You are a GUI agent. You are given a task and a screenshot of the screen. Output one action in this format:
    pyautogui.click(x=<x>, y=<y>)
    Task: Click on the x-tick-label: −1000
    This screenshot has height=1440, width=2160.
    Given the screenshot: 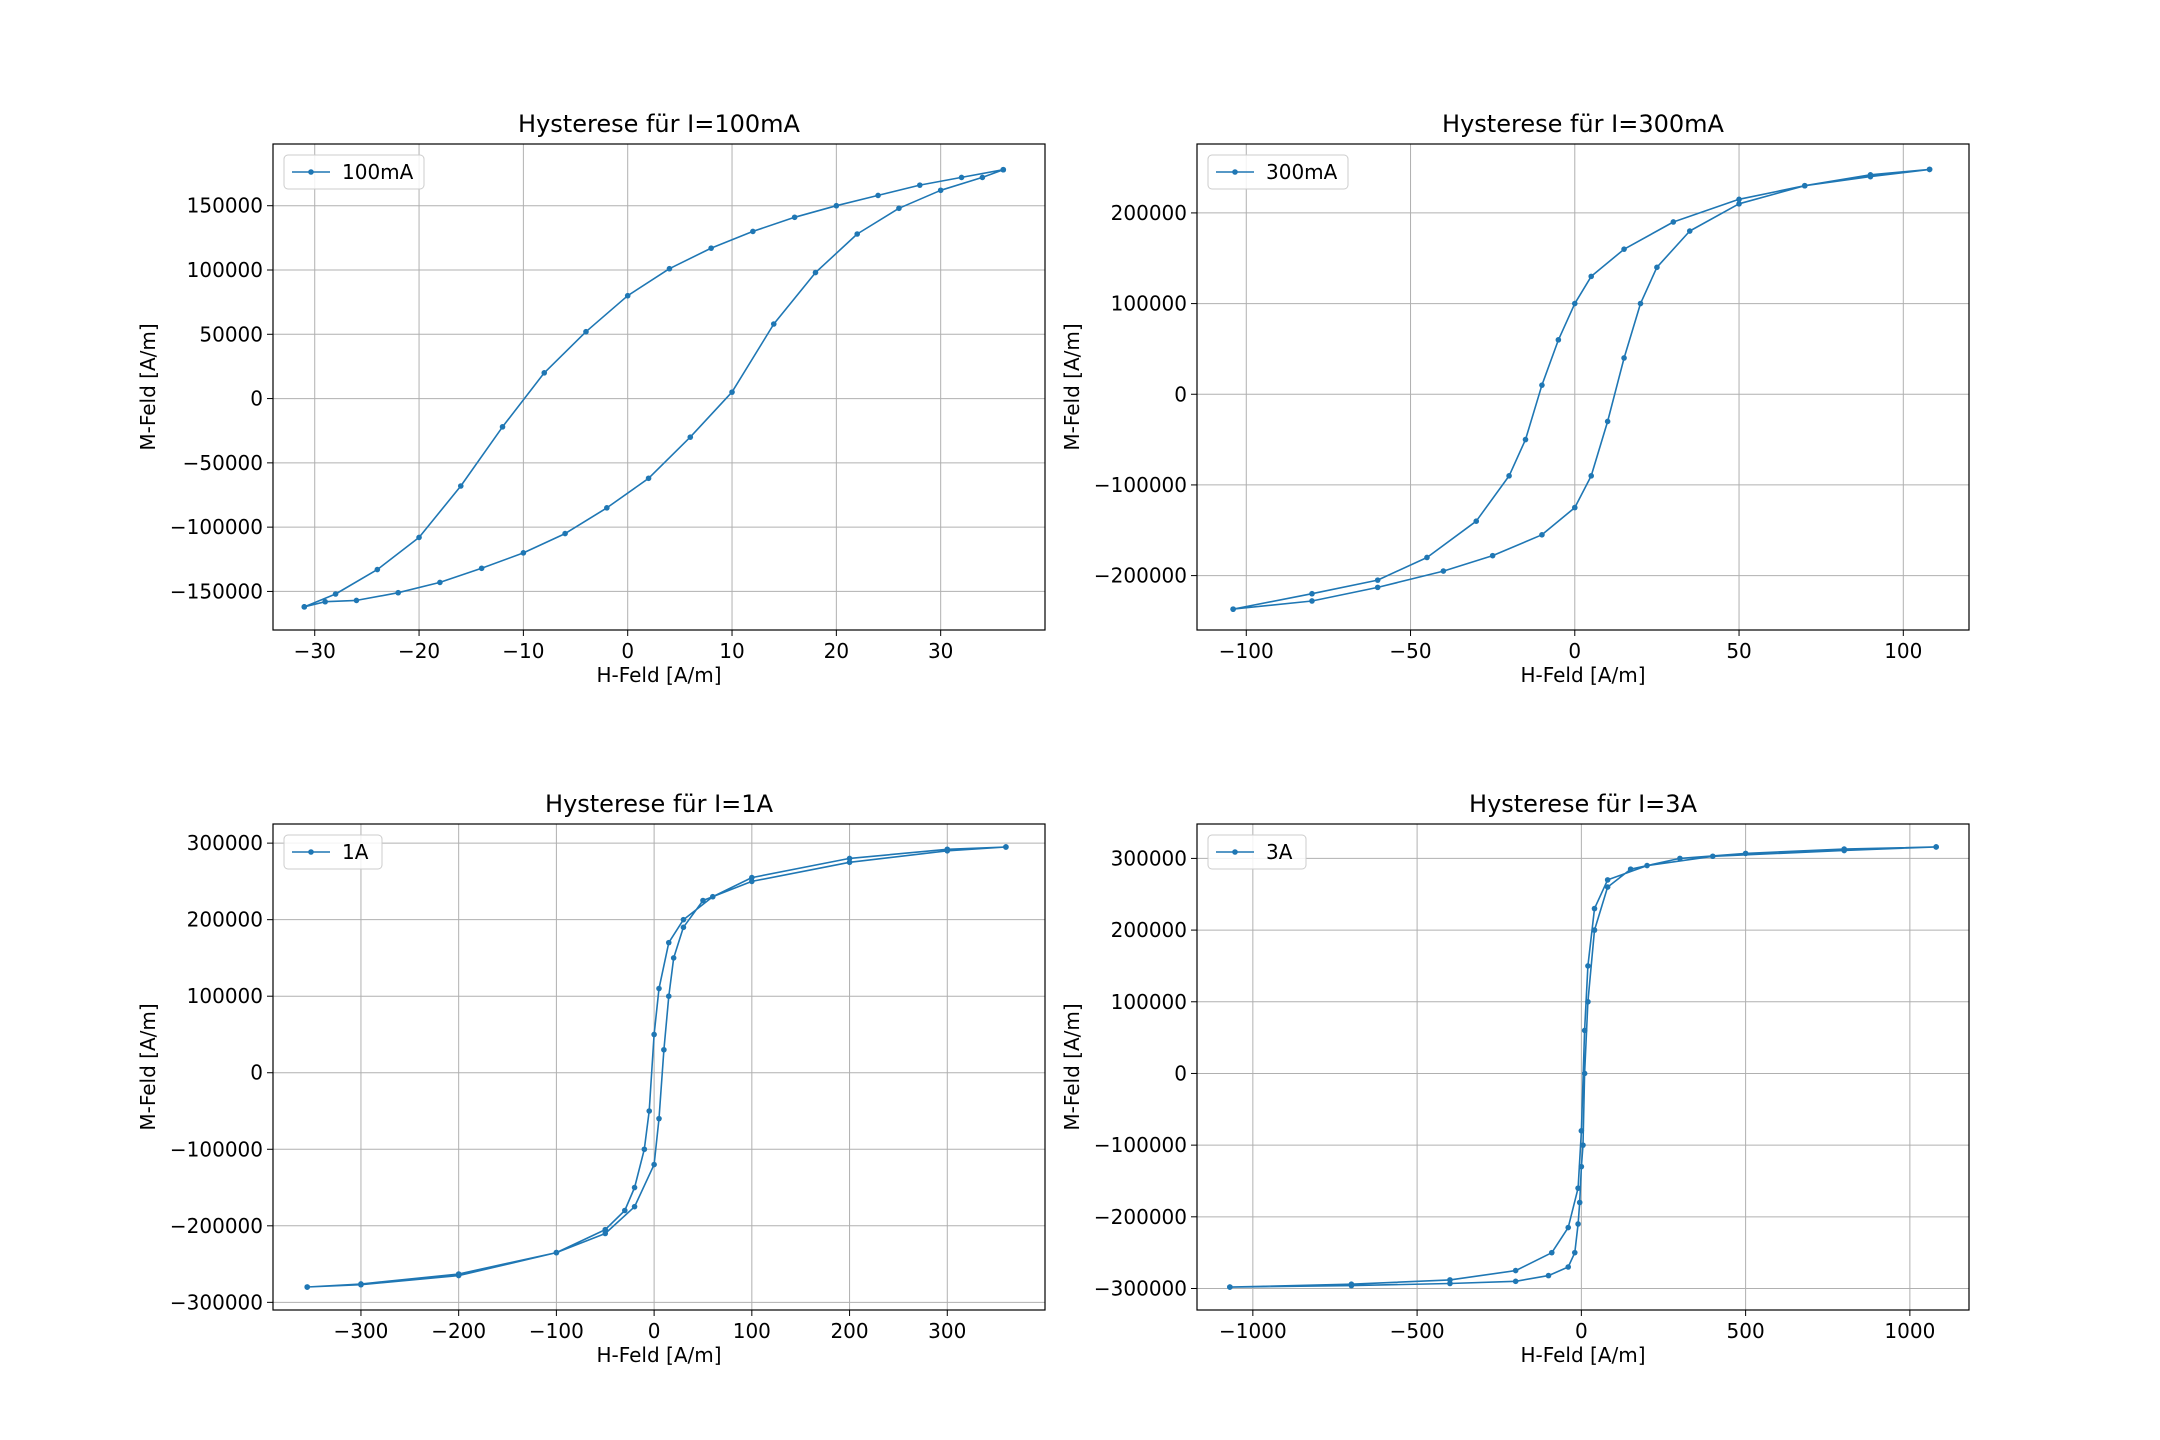 What is the action you would take?
    pyautogui.click(x=1253, y=1331)
    